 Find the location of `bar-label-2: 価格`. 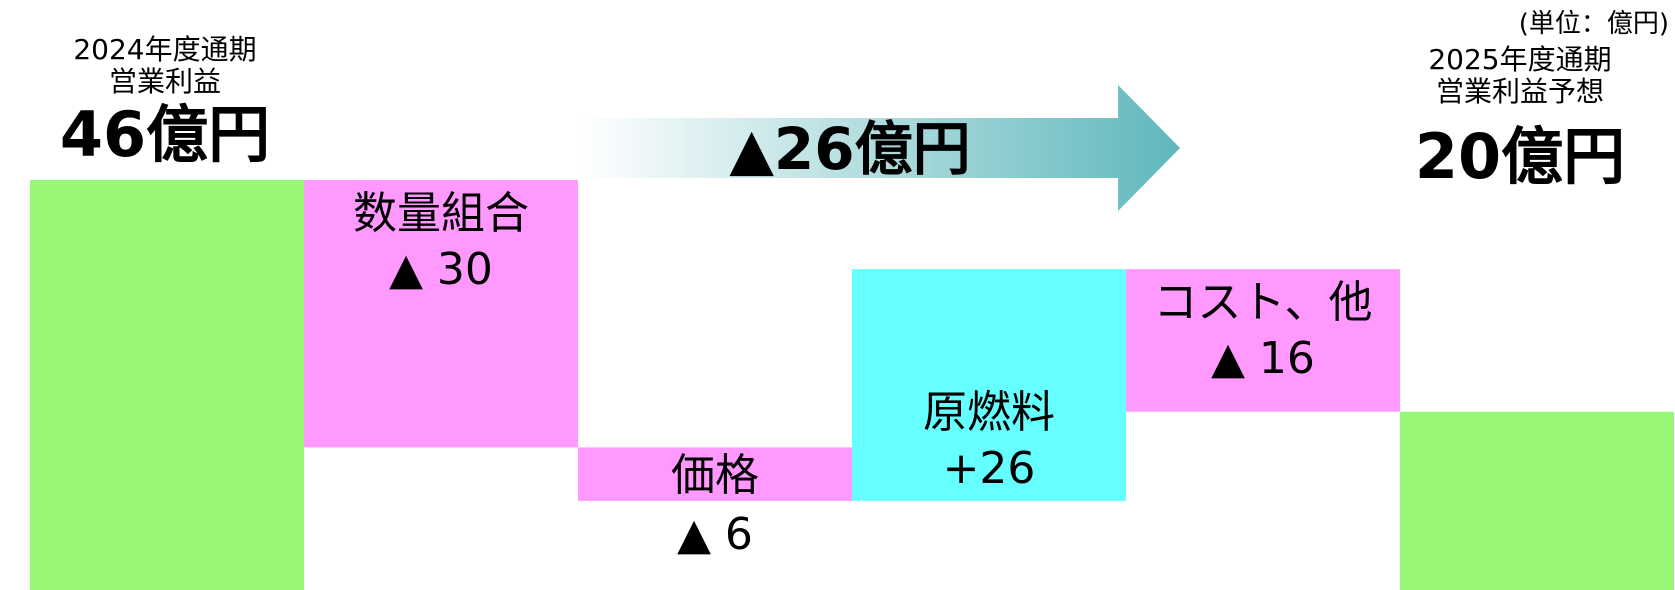

bar-label-2: 価格 is located at coordinates (715, 476).